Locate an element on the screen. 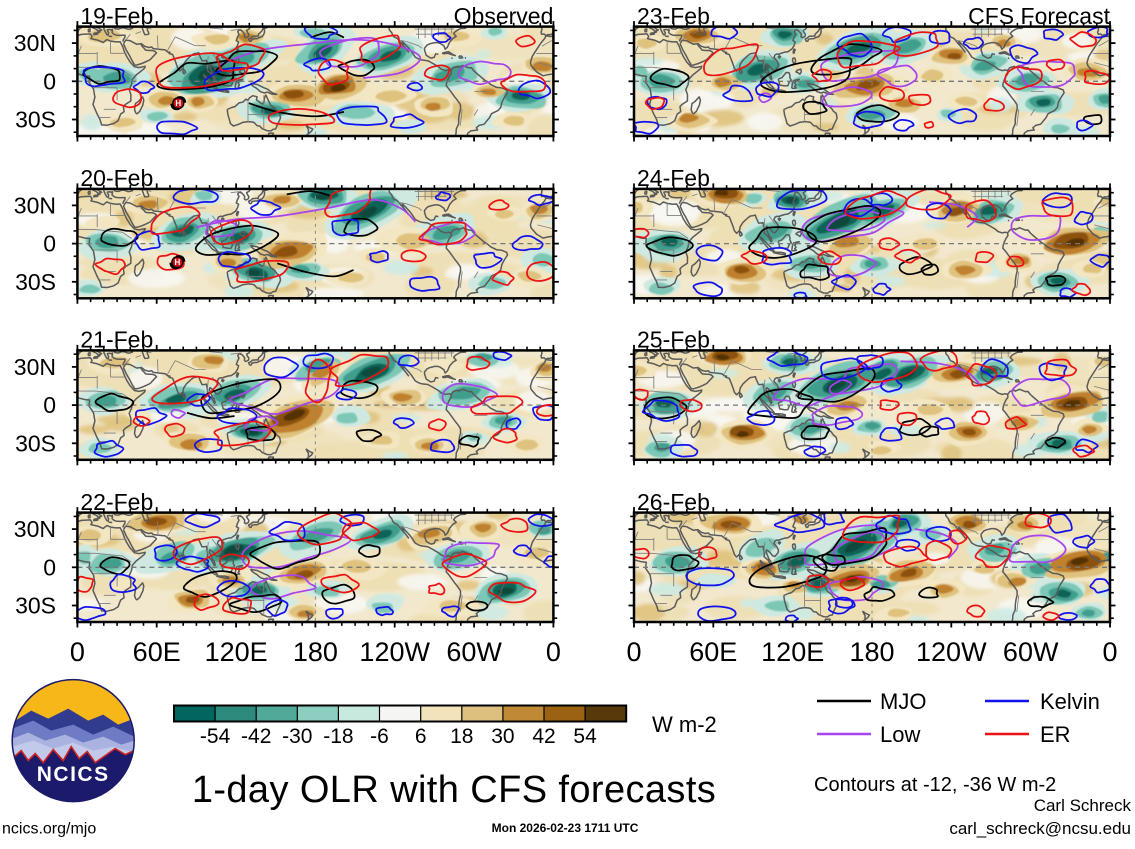 The width and height of the screenshot is (1135, 849). svg-text: 23-Feb is located at coordinates (673, 16).